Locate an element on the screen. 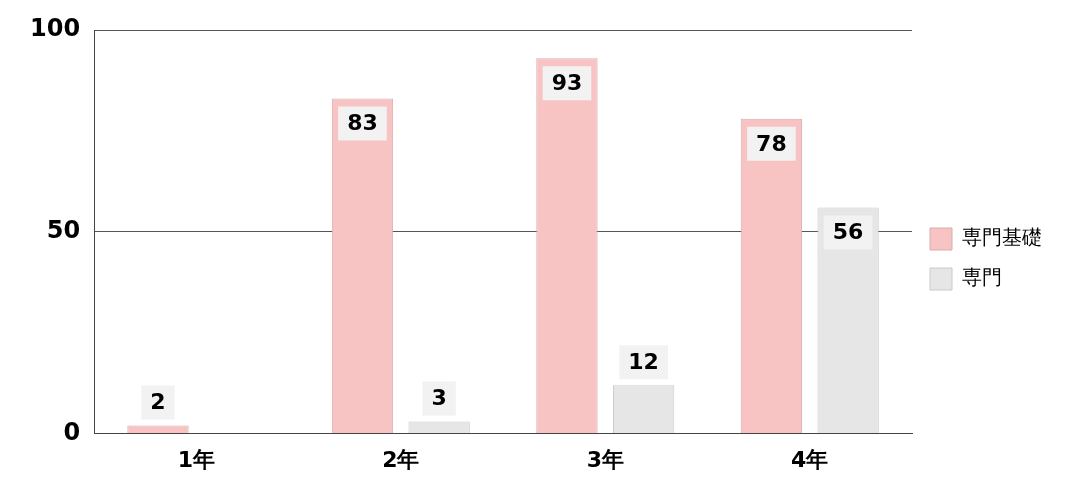 The height and width of the screenshot is (498, 1076). data-label: 93 is located at coordinates (567, 82).